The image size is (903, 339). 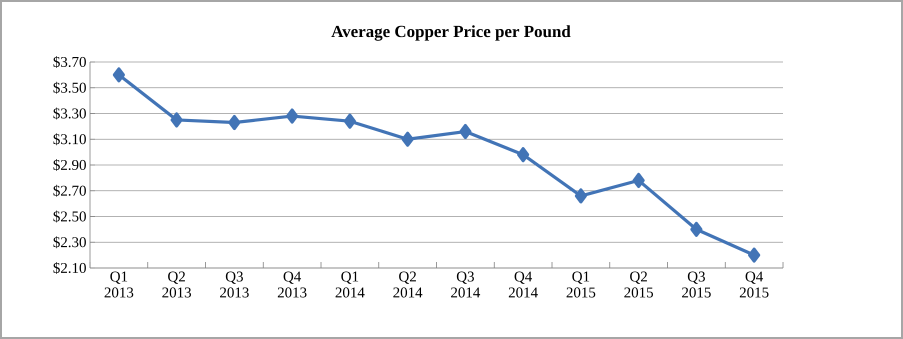 I want to click on y-tick-label: $3.30, so click(x=70, y=114).